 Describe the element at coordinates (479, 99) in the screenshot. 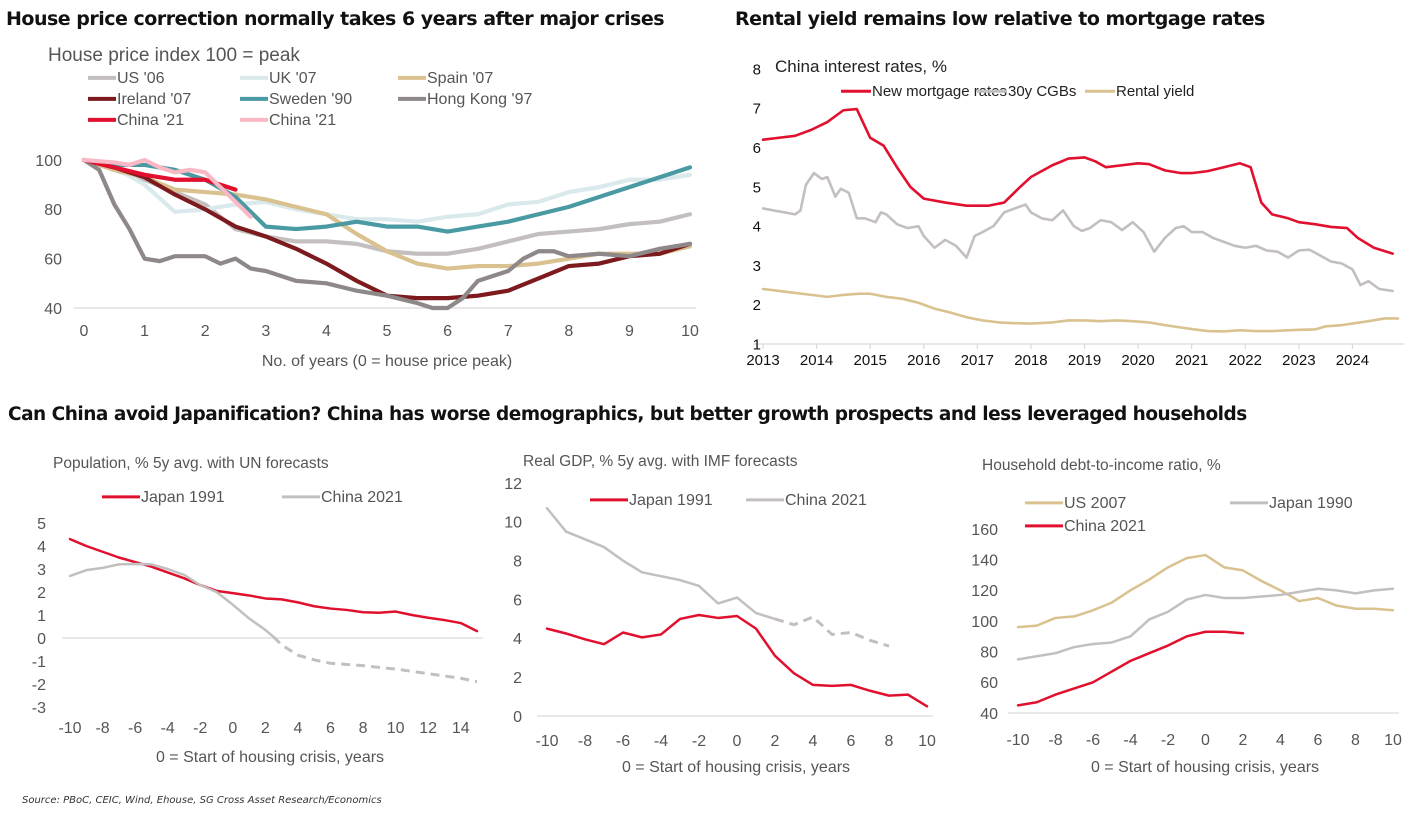

I see `legend-label: Hong Kong '97` at that location.